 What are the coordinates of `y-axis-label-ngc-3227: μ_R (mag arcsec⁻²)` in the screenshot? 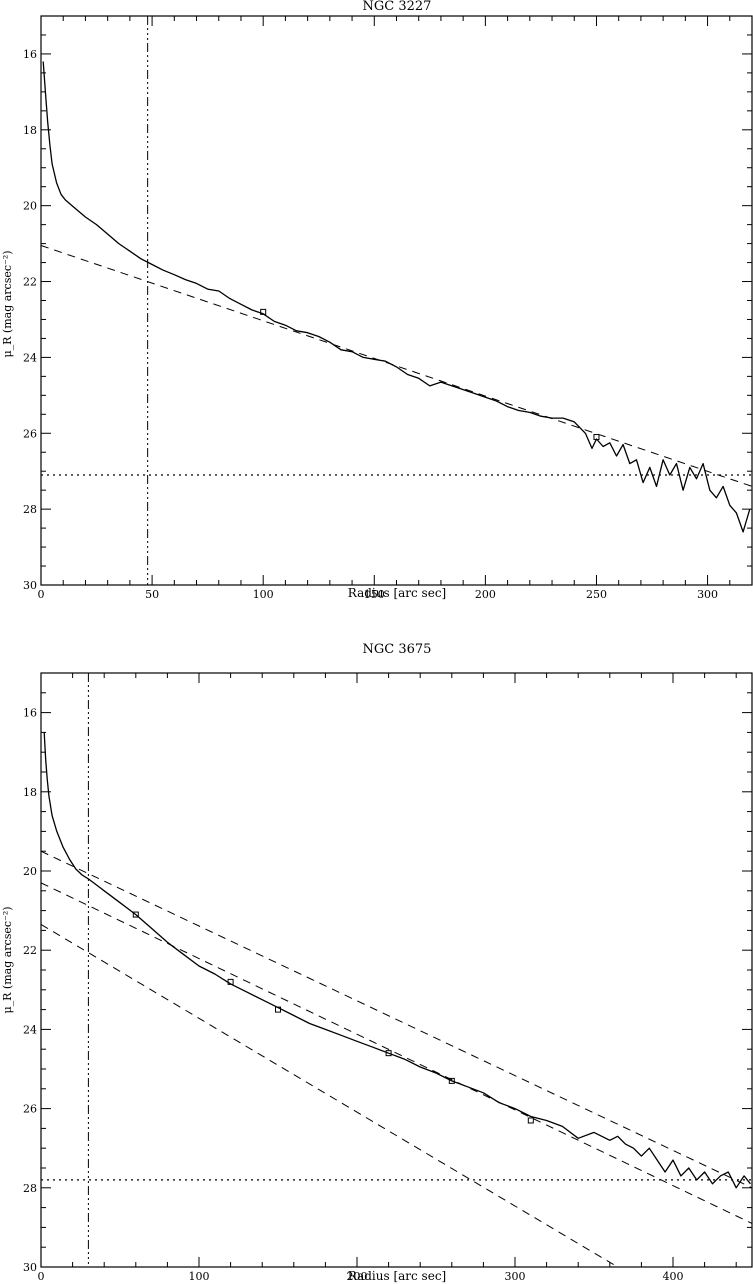 It's located at (7, 303).